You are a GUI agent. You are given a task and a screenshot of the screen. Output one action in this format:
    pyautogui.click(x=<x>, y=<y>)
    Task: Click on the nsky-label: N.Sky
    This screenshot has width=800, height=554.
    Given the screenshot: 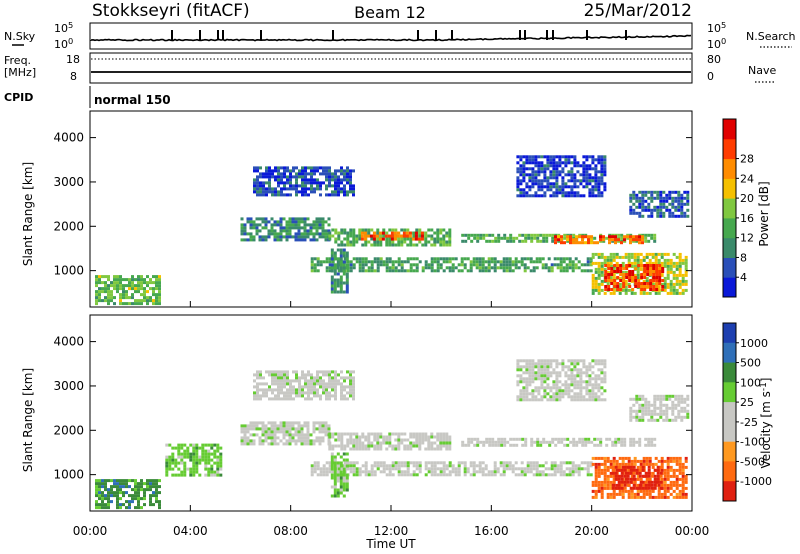 What is the action you would take?
    pyautogui.click(x=20, y=36)
    